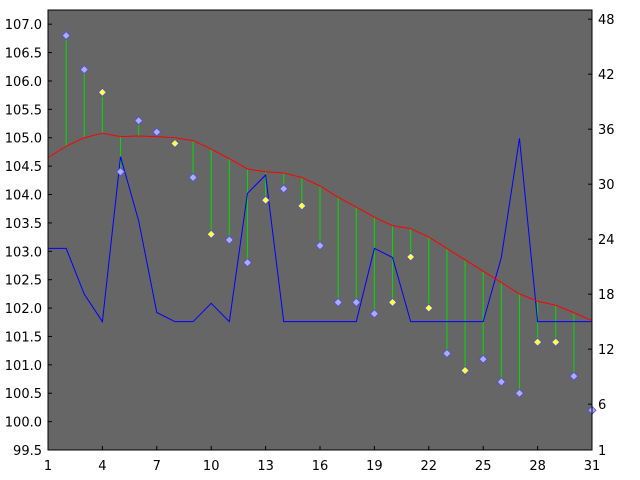 The height and width of the screenshot is (480, 640). Describe the element at coordinates (23, 54) in the screenshot. I see `y-tick-label: 106.5` at that location.